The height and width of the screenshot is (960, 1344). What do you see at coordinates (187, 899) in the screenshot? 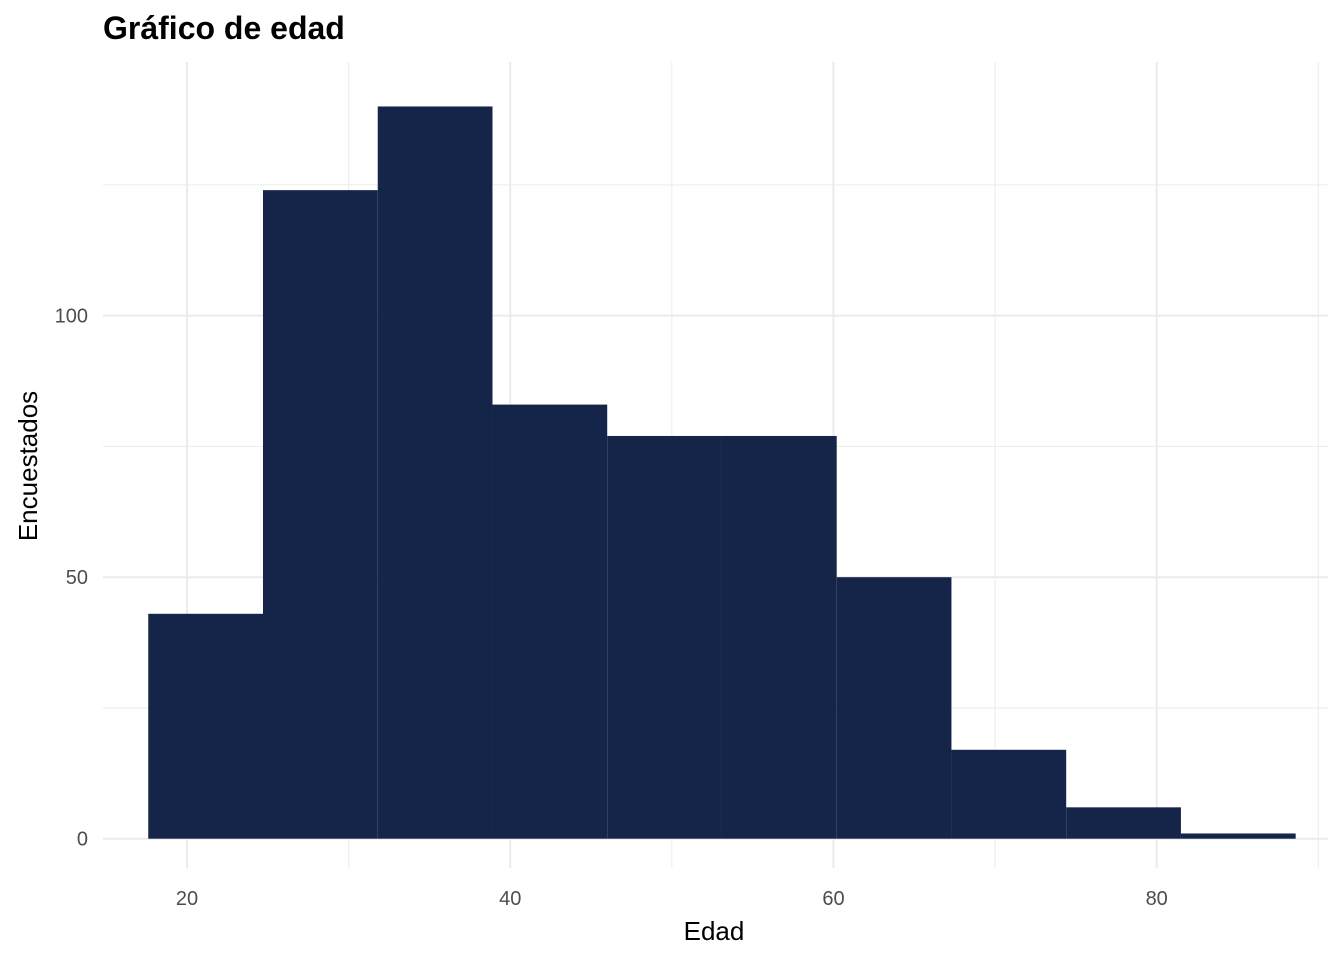
I see `x-tick-label: 20` at bounding box center [187, 899].